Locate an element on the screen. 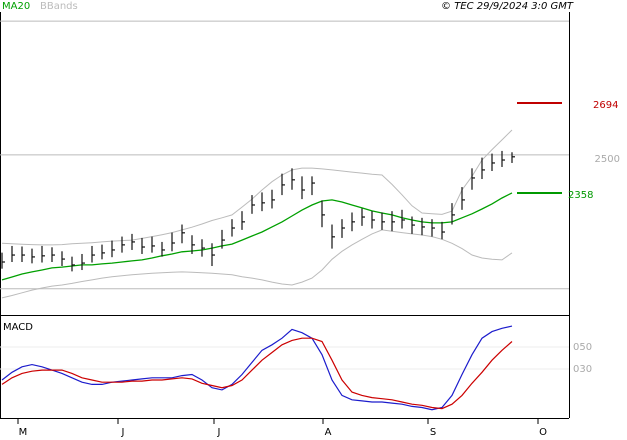  y-tick-label: 030 is located at coordinates (582, 369).